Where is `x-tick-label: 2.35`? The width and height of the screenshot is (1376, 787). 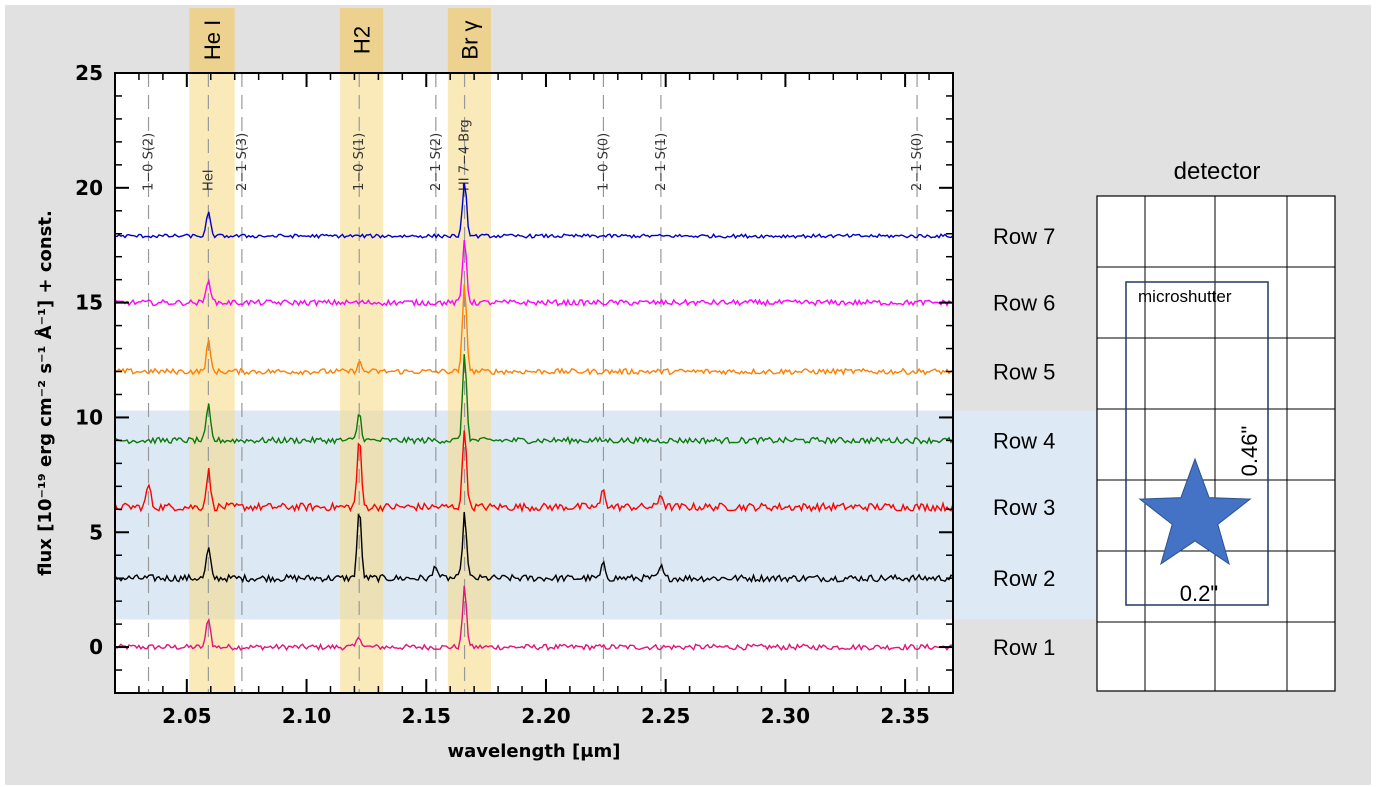 x-tick-label: 2.35 is located at coordinates (904, 716).